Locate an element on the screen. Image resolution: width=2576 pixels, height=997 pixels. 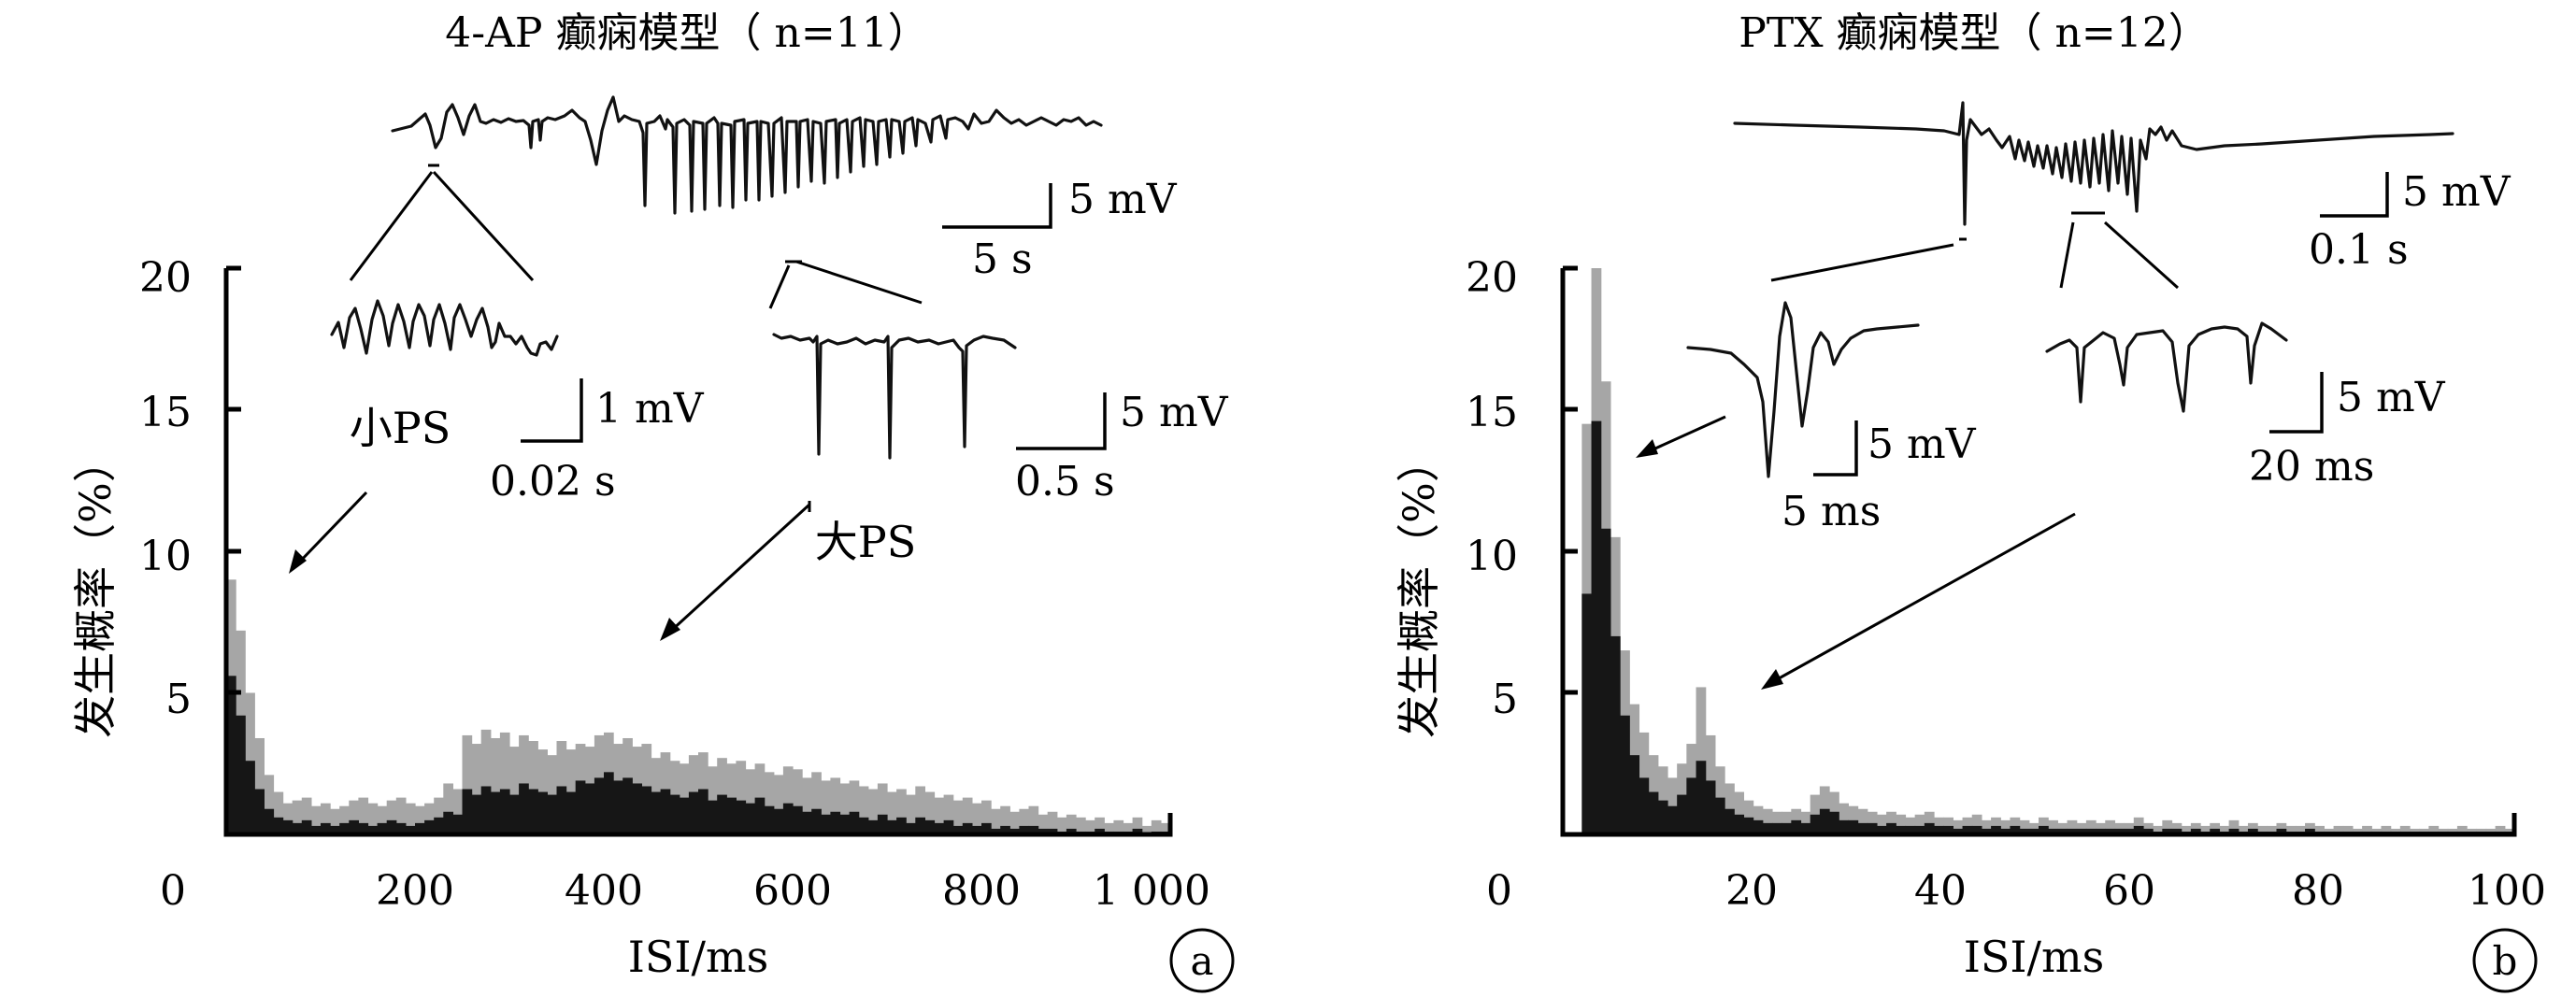
panel-a-ytick-label-10: 10 is located at coordinates (165, 556).